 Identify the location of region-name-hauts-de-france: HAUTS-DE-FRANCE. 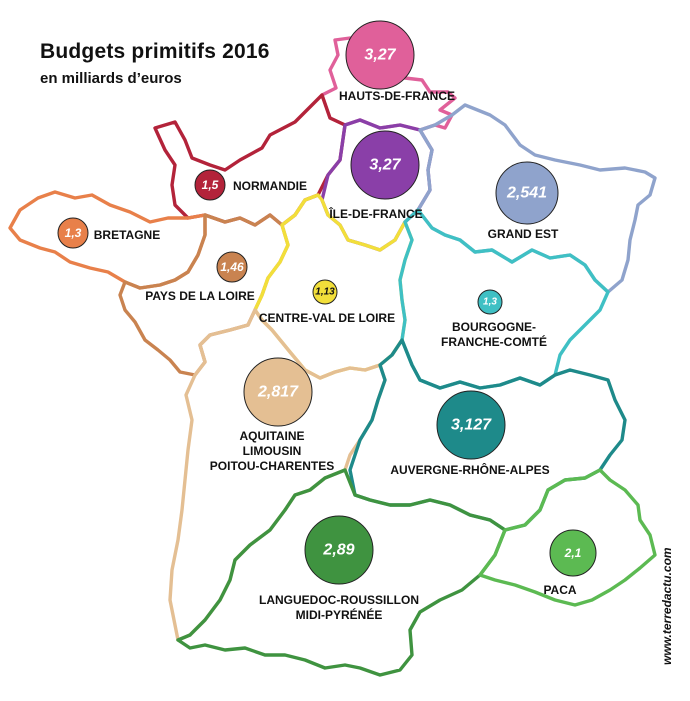
(397, 96).